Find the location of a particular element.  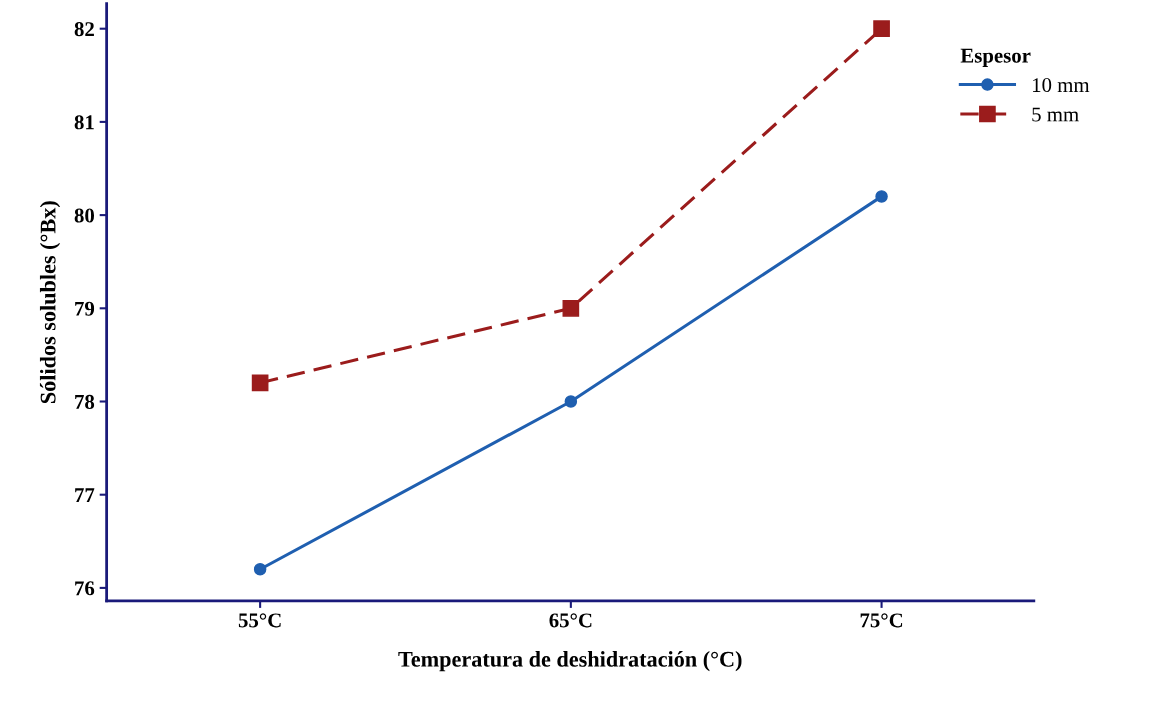

legend-label: 5 mm is located at coordinates (1055, 114).